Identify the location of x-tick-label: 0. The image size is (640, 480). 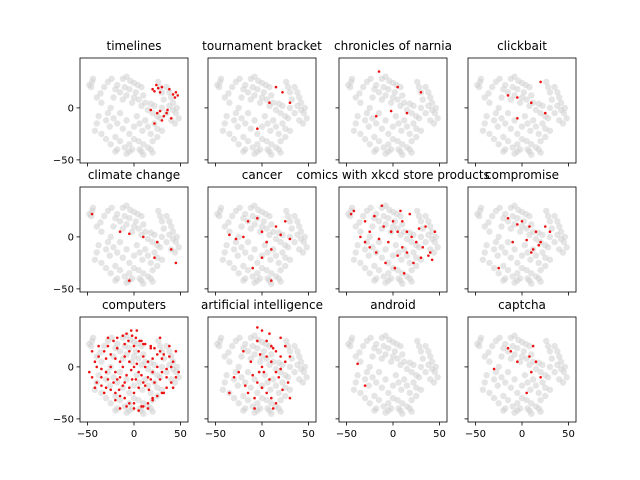
(393, 434).